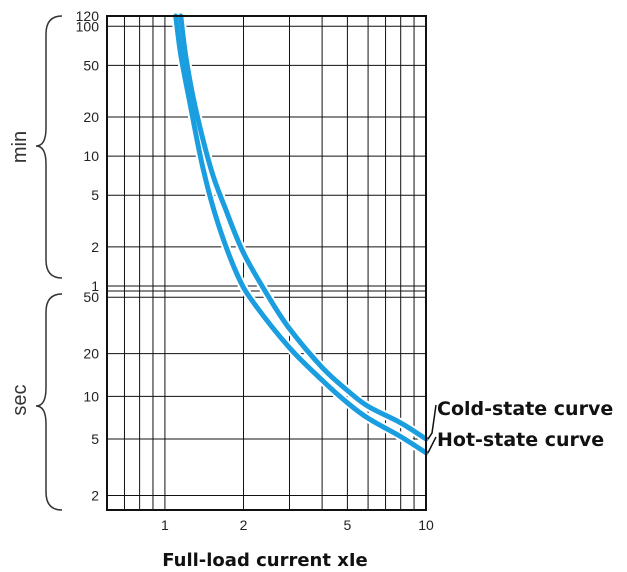  I want to click on y-tick-label-min: 50, so click(91, 65).